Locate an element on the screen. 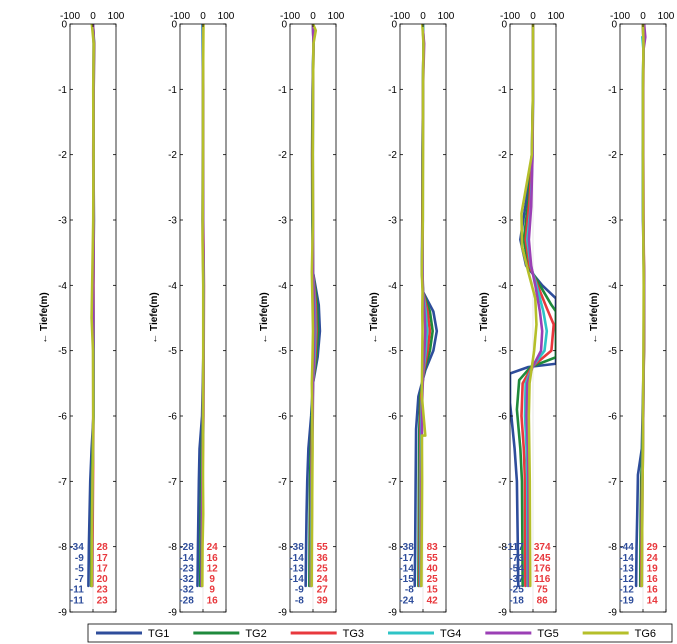 This screenshot has height=644, width=677. min-value-label: -32 is located at coordinates (186, 579).